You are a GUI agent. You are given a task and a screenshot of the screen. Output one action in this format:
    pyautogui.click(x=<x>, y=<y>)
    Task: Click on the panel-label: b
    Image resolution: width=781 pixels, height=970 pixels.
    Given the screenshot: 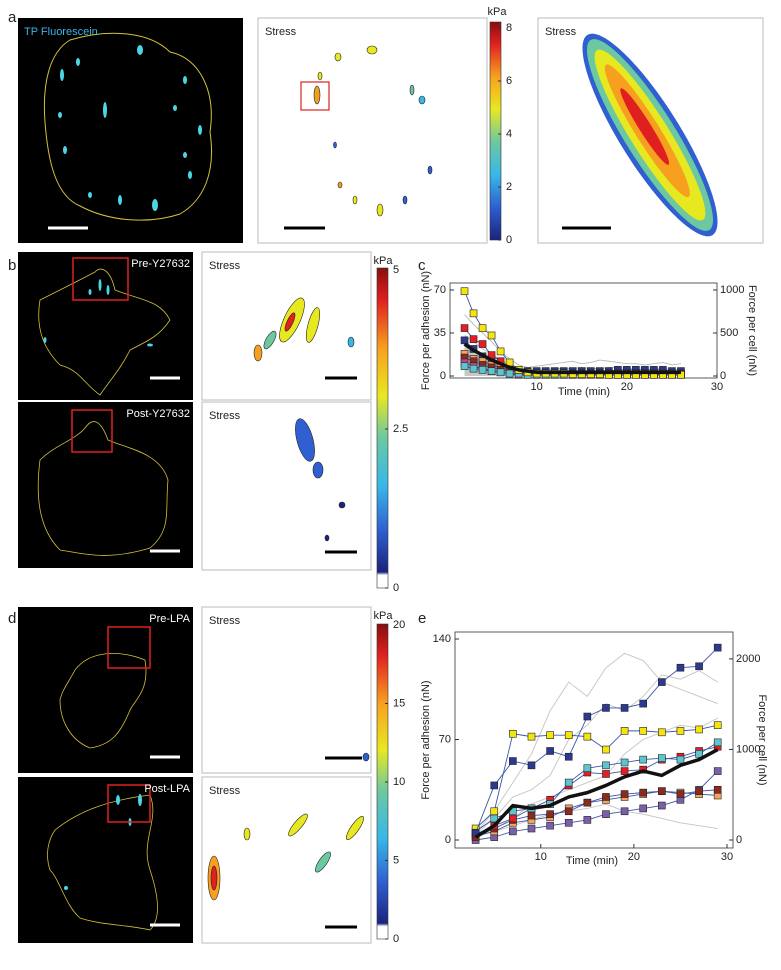 What is the action you would take?
    pyautogui.click(x=12, y=265)
    